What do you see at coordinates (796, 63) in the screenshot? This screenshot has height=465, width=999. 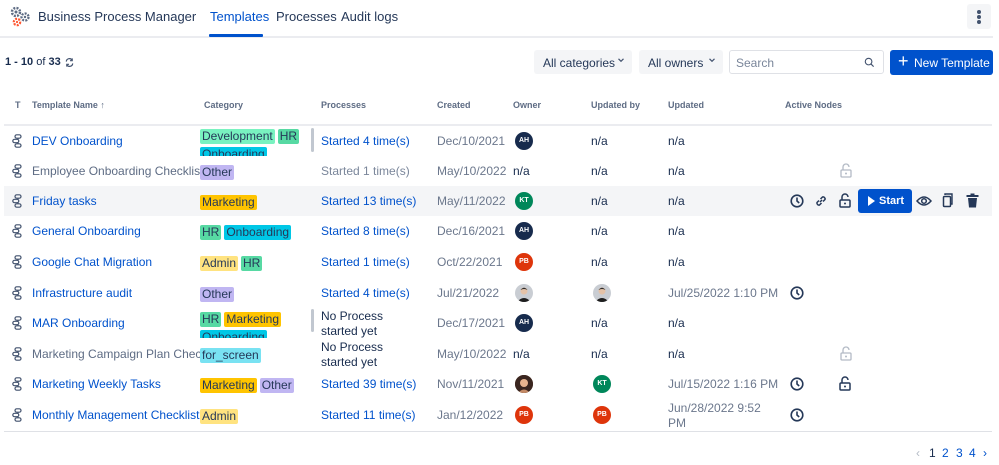 I see `search-input` at bounding box center [796, 63].